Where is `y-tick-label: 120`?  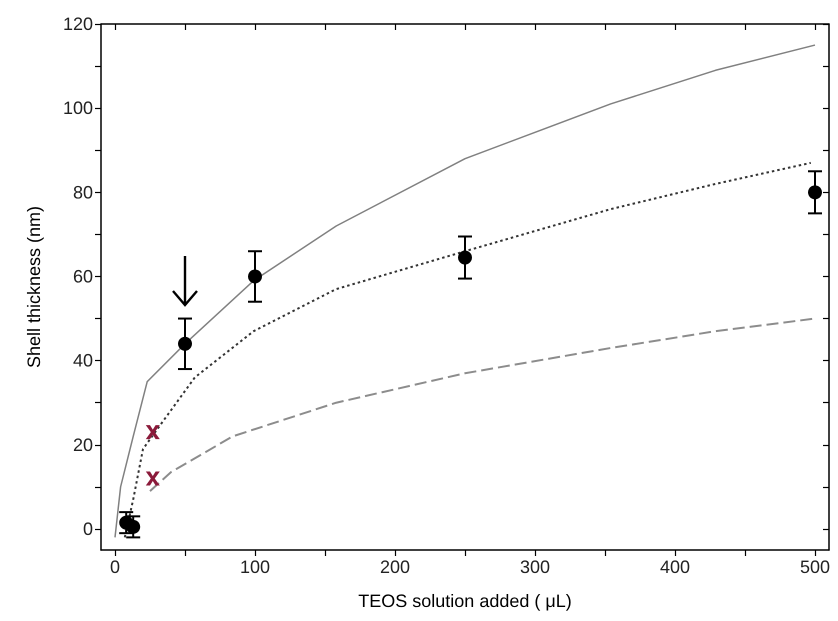 y-tick-label: 120 is located at coordinates (77, 24).